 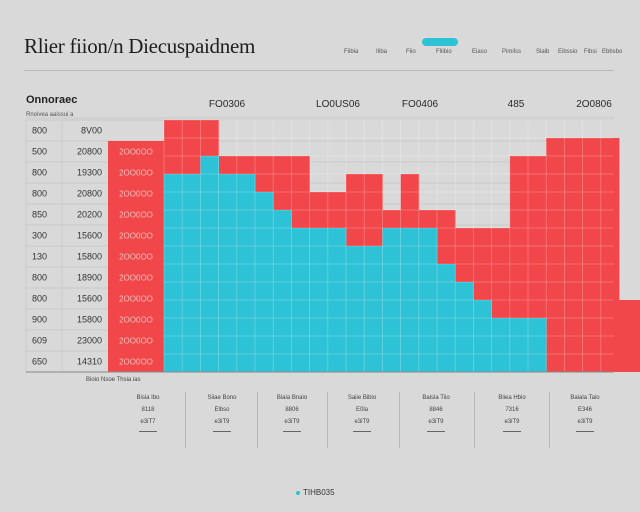 I want to click on x-group-label: e3iT7, so click(x=148, y=422).